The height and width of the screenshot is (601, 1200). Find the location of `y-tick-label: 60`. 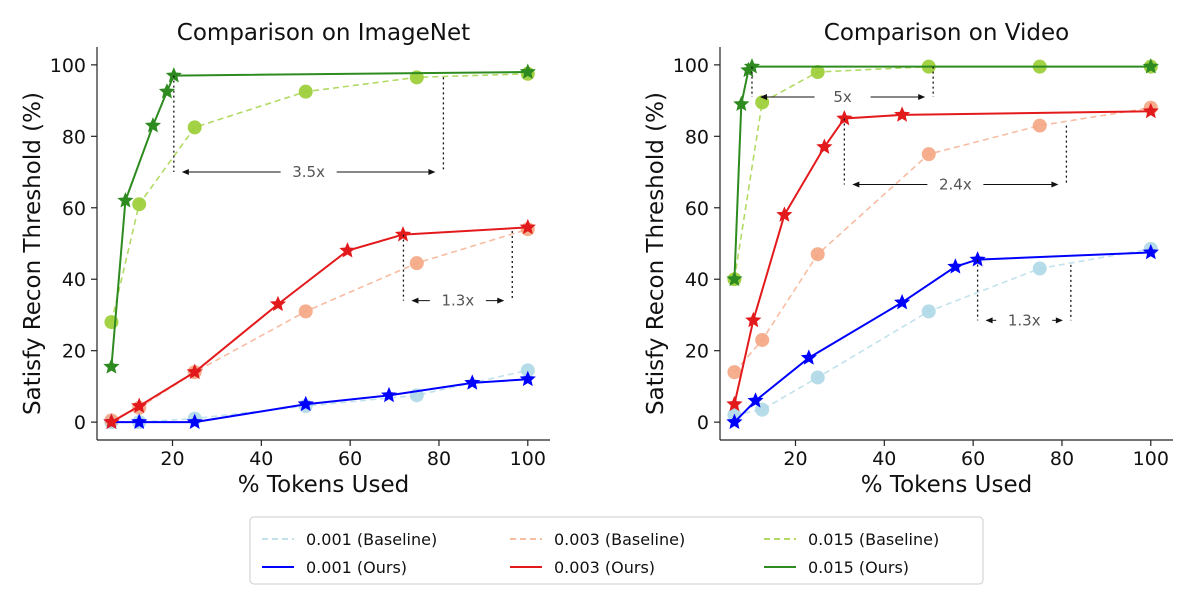

y-tick-label: 60 is located at coordinates (74, 209).